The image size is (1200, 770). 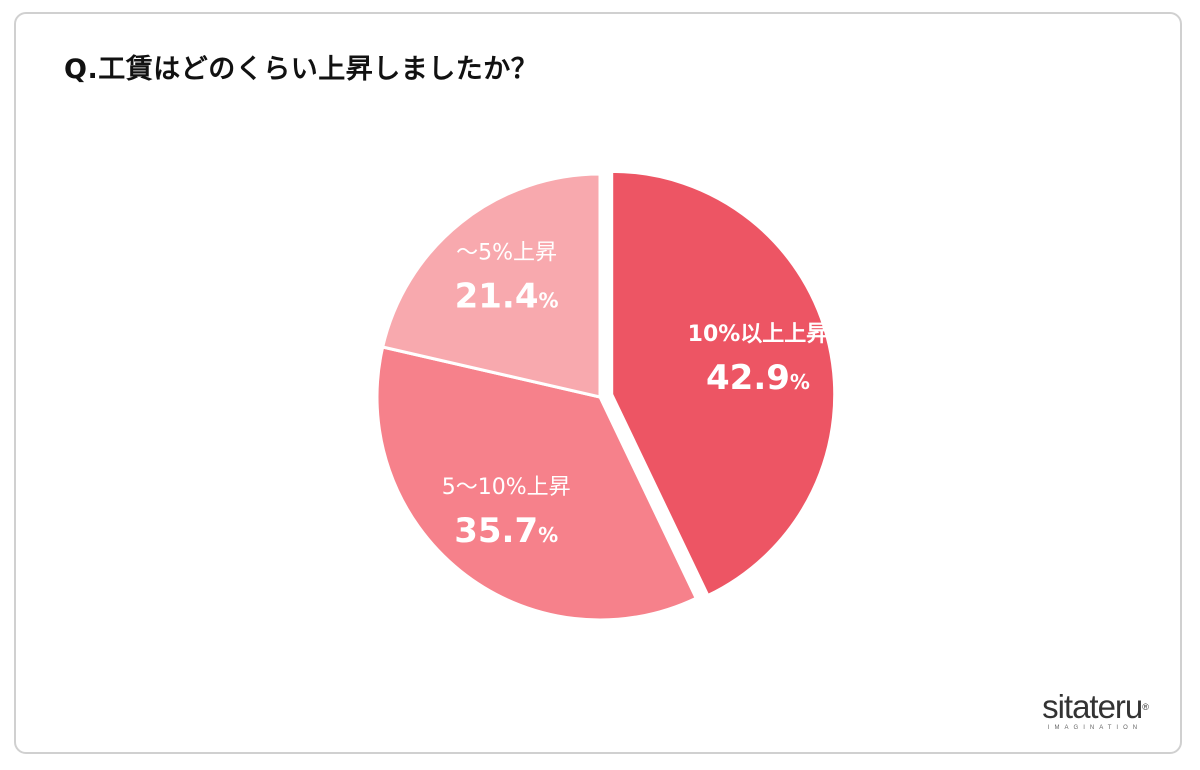 What do you see at coordinates (1095, 728) in the screenshot?
I see `logo-tagline: IMAGINATION` at bounding box center [1095, 728].